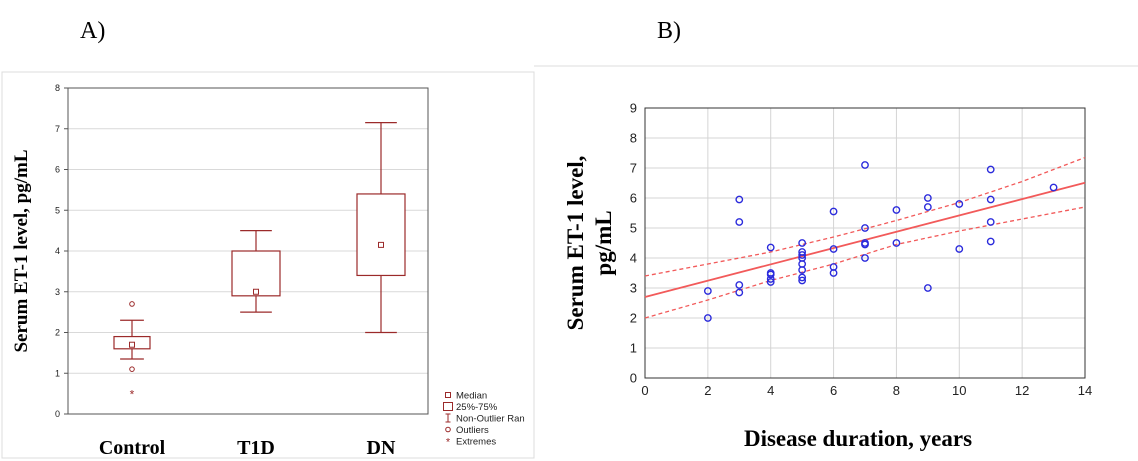  What do you see at coordinates (669, 31) in the screenshot?
I see `panel-b-label: B)` at bounding box center [669, 31].